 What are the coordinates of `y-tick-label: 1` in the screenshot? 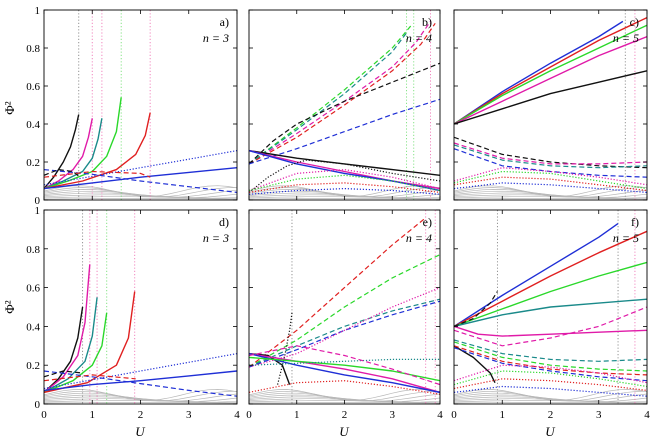 It's located at (38, 211).